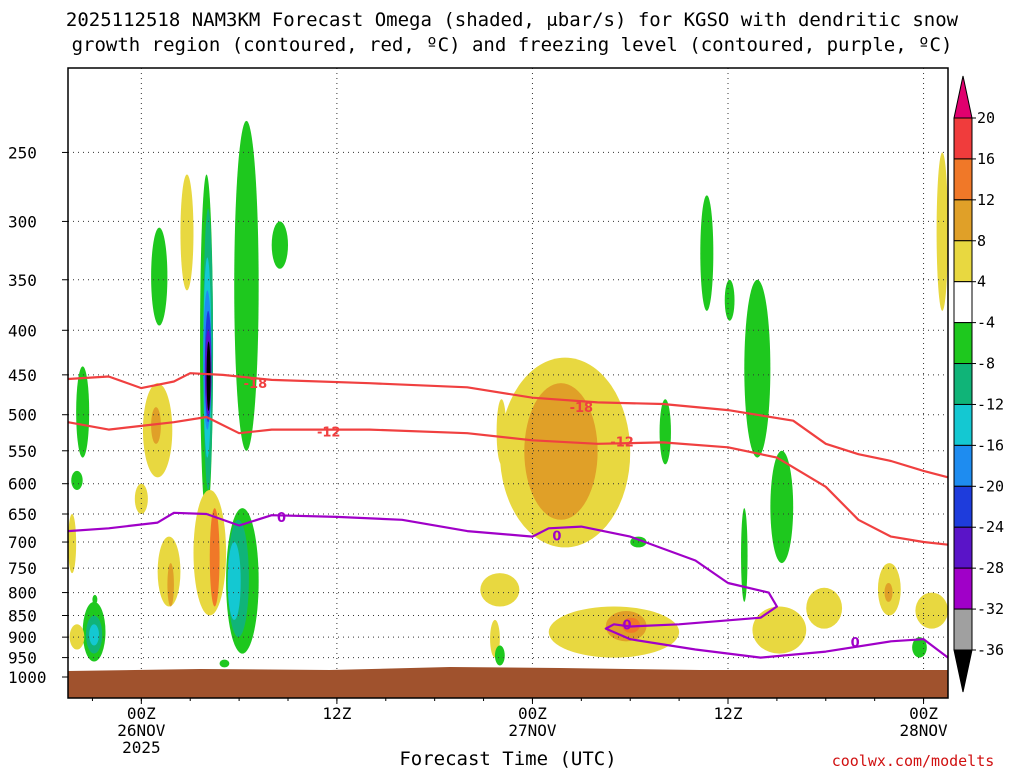 Image resolution: width=1024 pixels, height=768 pixels. I want to click on x-tick-label-0-1: 26NOV, so click(141, 730).